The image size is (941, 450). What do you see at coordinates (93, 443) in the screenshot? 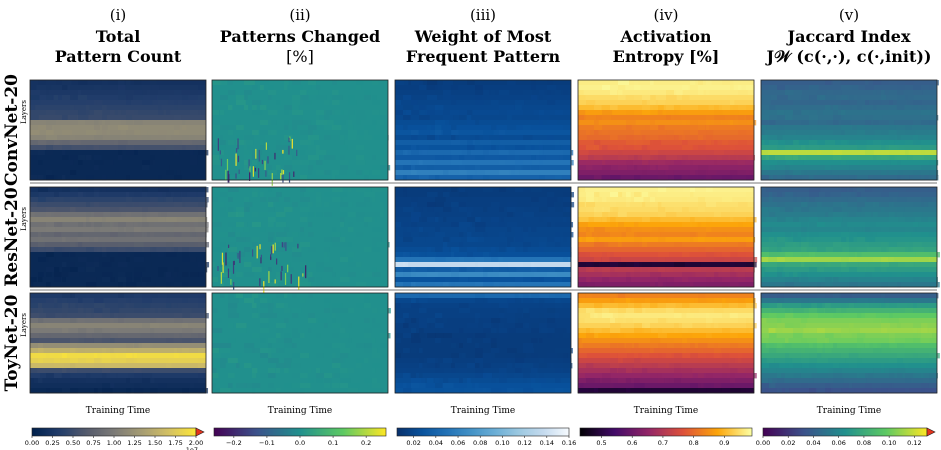
I see `colorbar-tick-label: 0.75` at bounding box center [93, 443].